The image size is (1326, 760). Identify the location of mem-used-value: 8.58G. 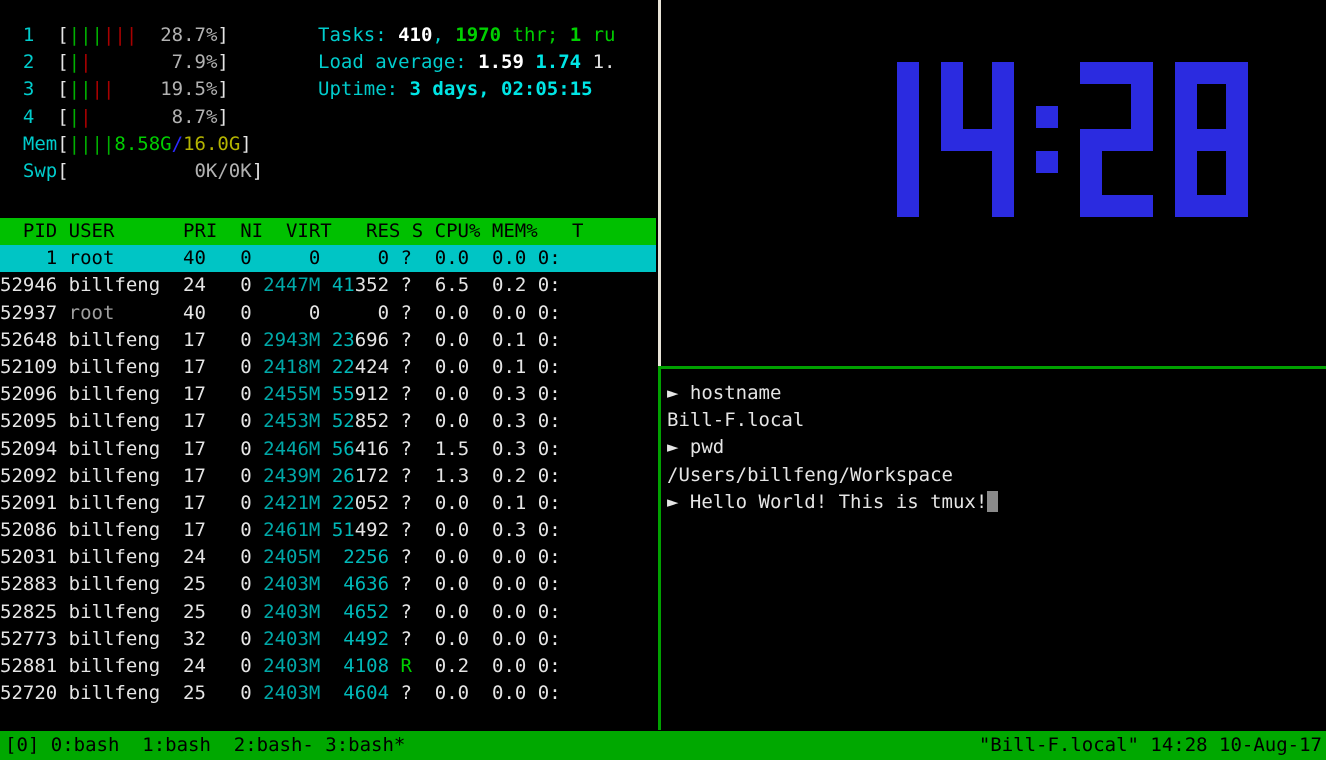
(143, 143).